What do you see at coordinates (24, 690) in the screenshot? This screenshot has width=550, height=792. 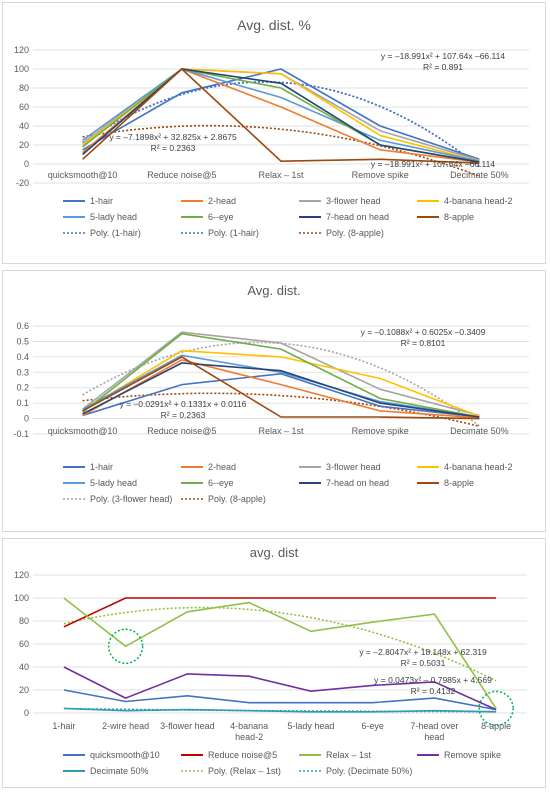 I see `y-tick-label: 20` at bounding box center [24, 690].